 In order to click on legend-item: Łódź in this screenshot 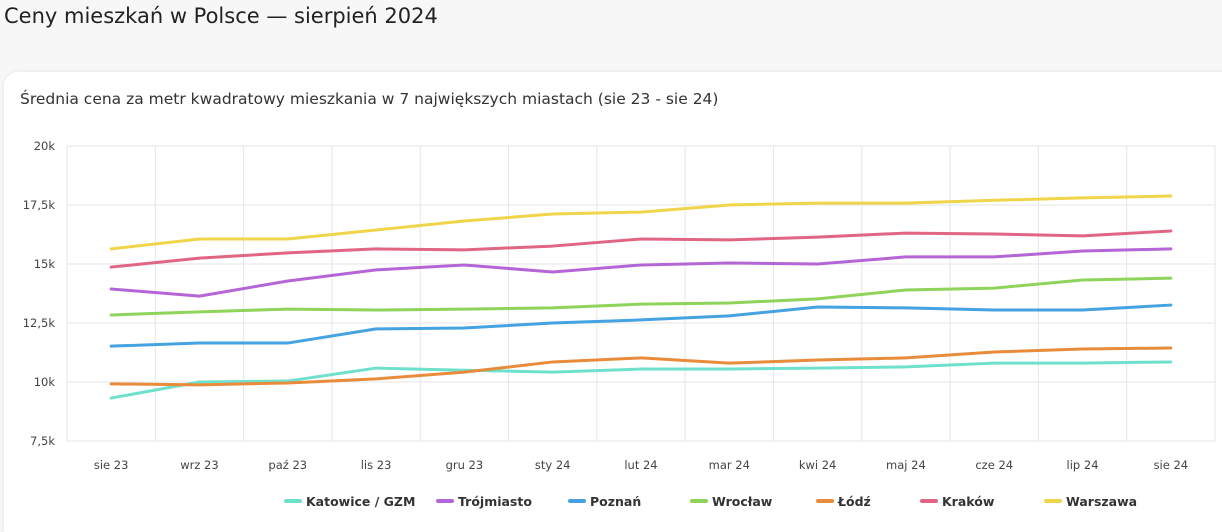, I will do `click(854, 501)`.